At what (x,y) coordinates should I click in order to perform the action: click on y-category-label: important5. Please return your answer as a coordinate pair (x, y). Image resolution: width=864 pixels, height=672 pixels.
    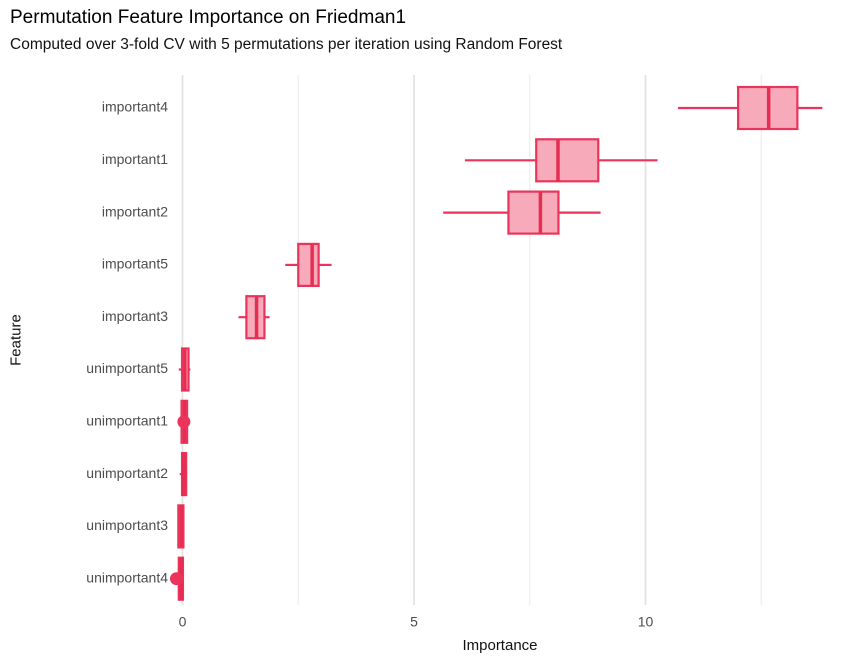
    Looking at the image, I should click on (135, 264).